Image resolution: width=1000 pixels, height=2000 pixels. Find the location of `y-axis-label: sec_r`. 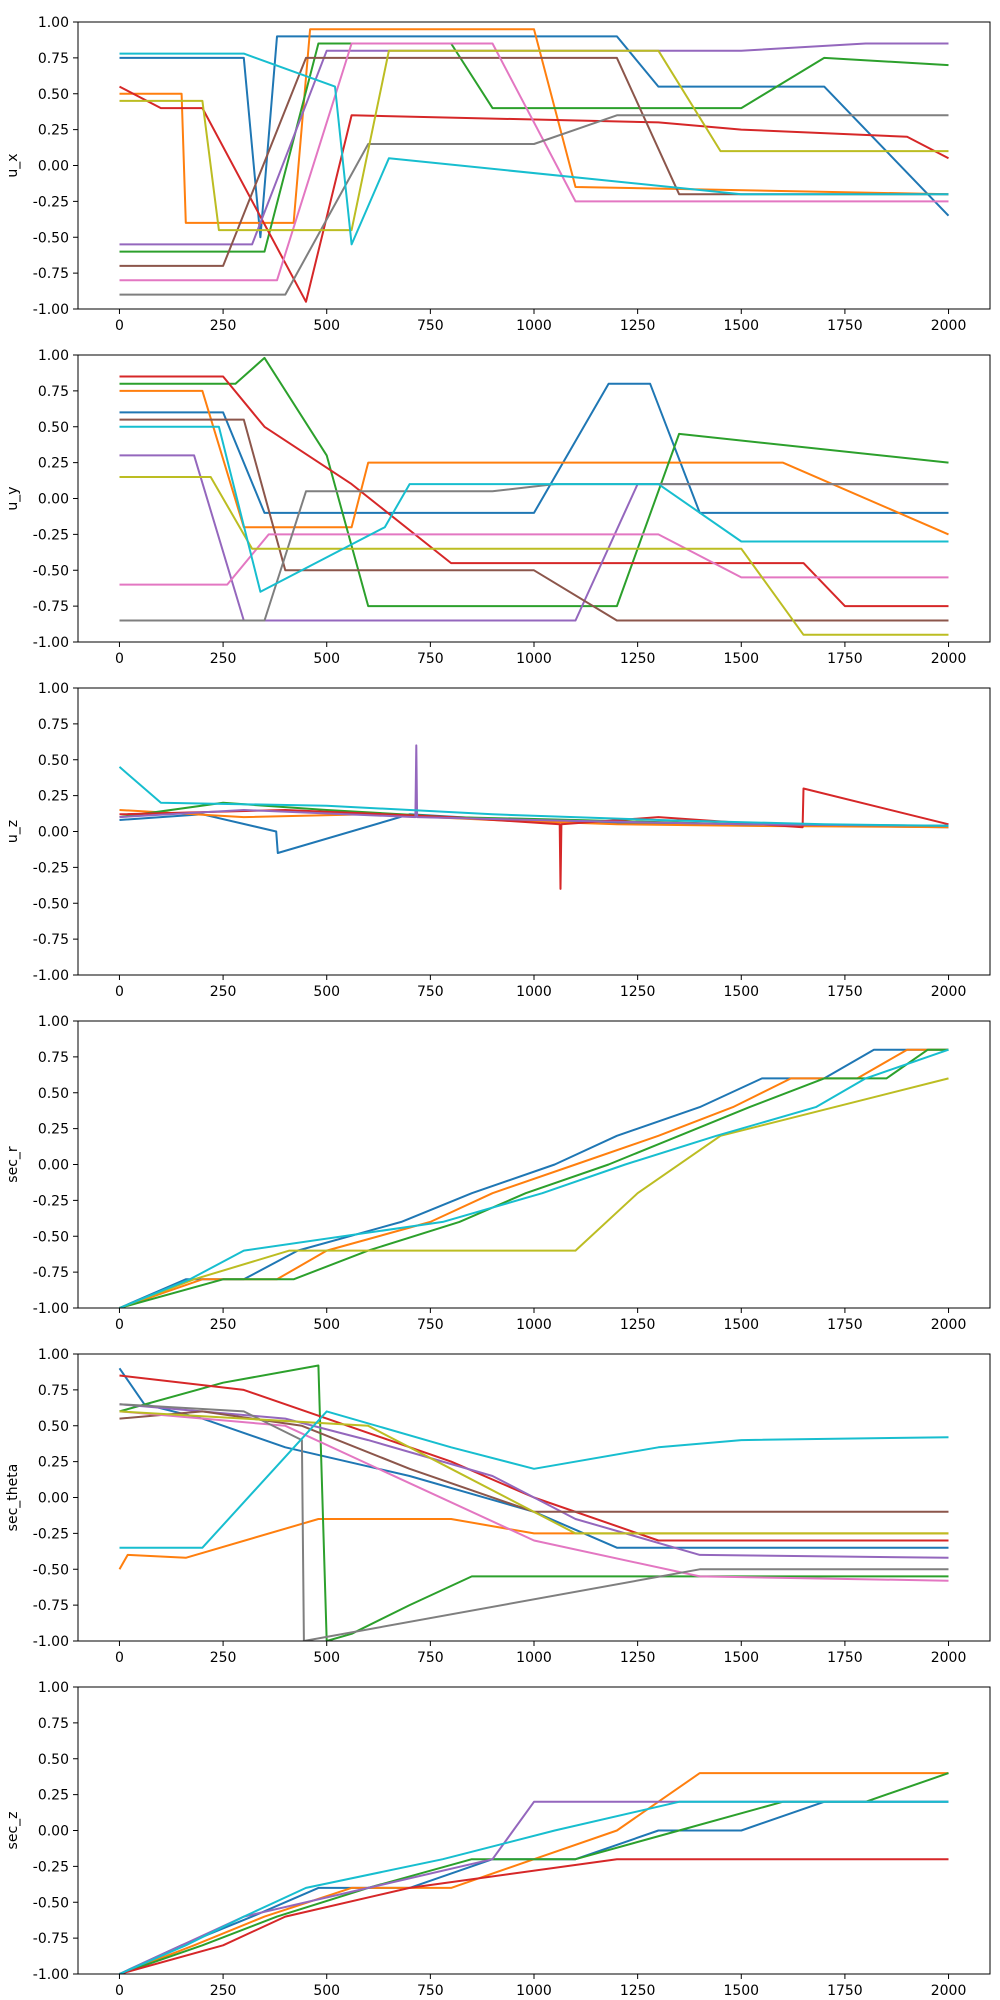

y-axis-label: sec_r is located at coordinates (13, 1164).